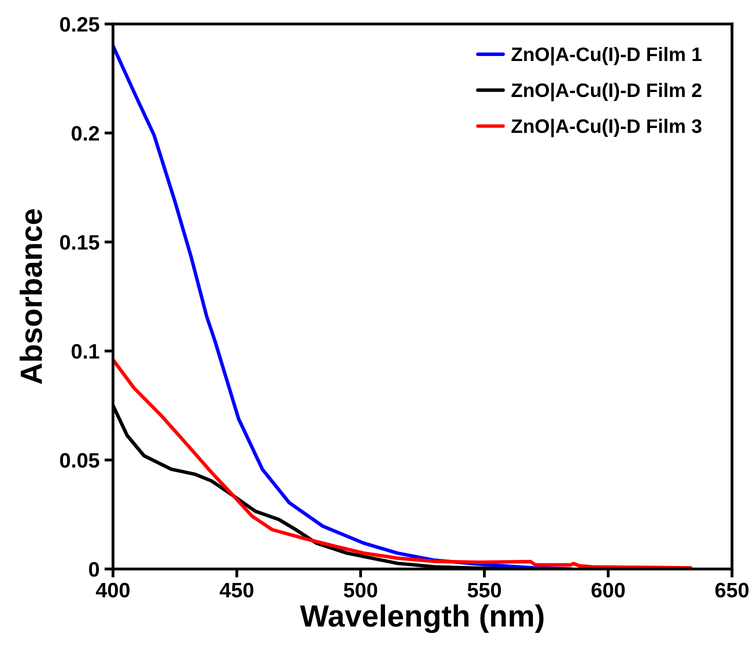 This screenshot has height=654, width=755. What do you see at coordinates (606, 128) in the screenshot?
I see `legend-label: ZnO|A-Cu(I)-D Film 3` at bounding box center [606, 128].